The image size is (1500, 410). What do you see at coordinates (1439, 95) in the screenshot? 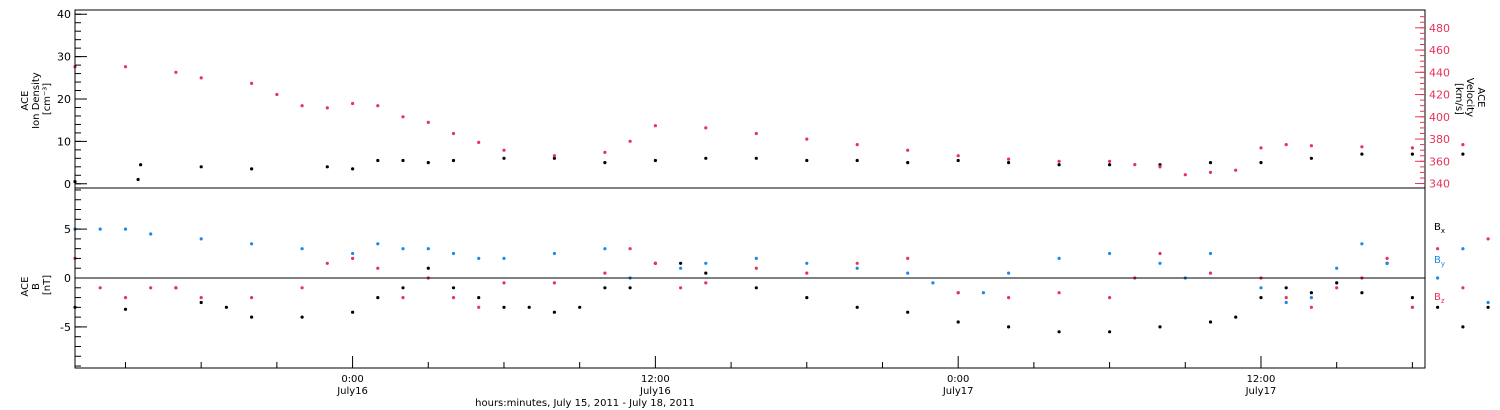
I see `tick-label: 420` at bounding box center [1439, 95].